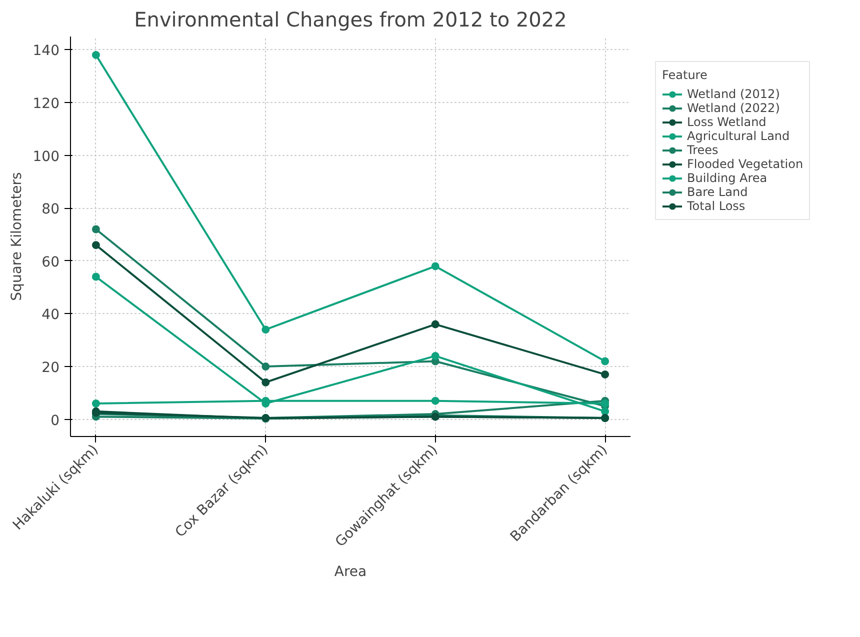  Describe the element at coordinates (726, 122) in the screenshot. I see `legend-label: Loss Wetland` at that location.